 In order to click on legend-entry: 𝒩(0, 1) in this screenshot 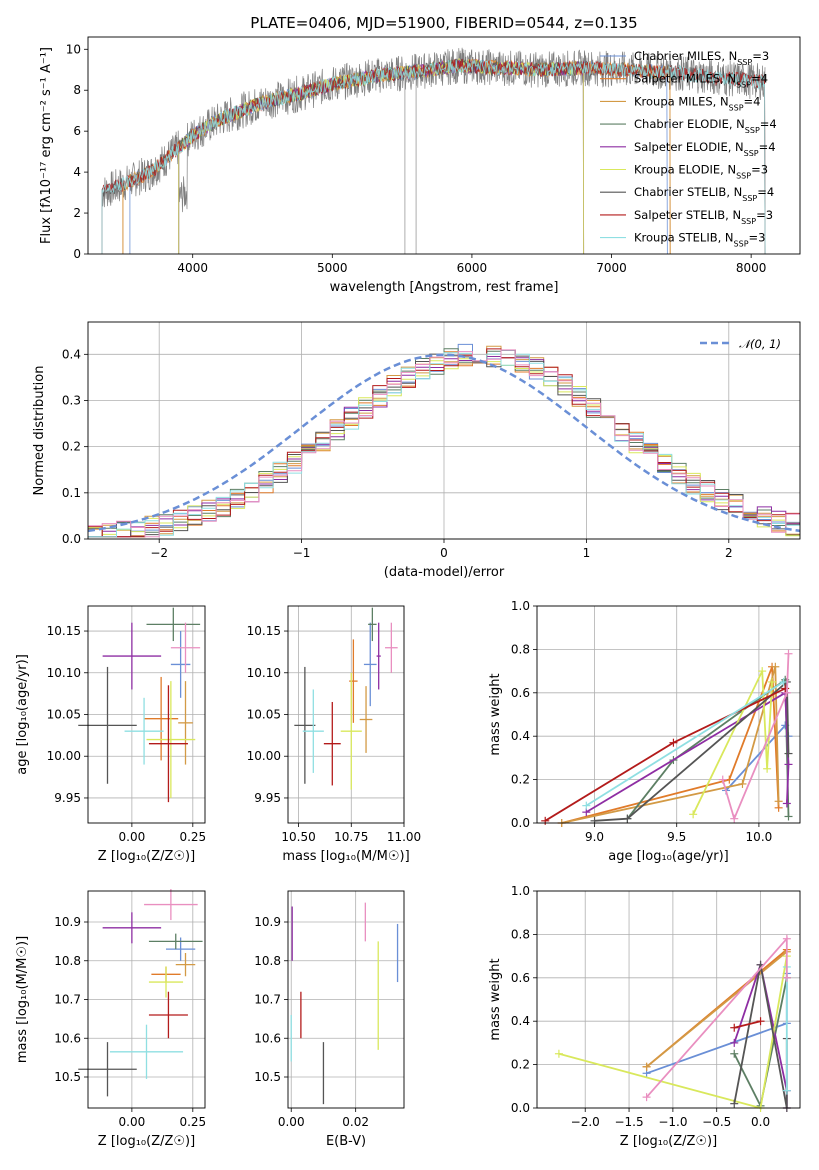, I will do `click(760, 344)`.